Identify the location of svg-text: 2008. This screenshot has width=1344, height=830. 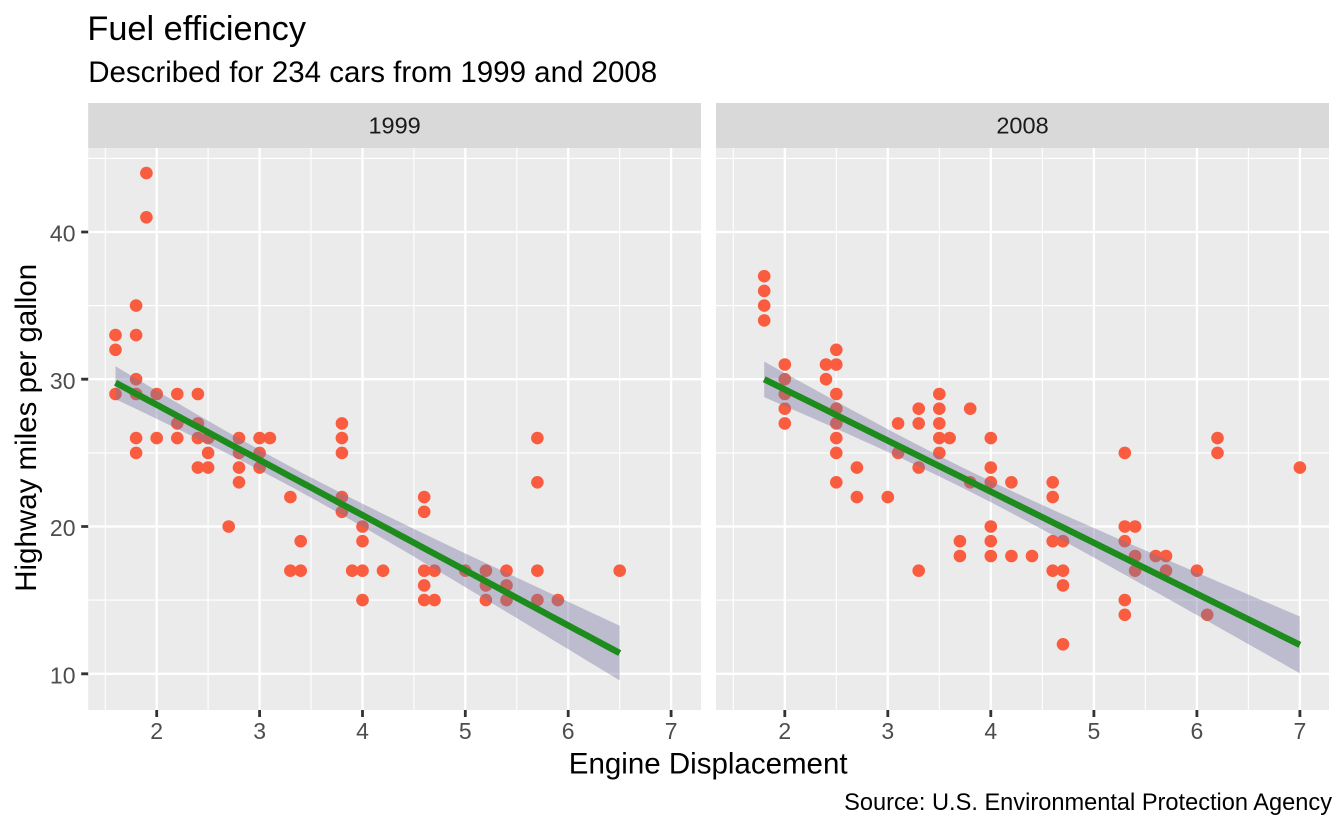
(1022, 126).